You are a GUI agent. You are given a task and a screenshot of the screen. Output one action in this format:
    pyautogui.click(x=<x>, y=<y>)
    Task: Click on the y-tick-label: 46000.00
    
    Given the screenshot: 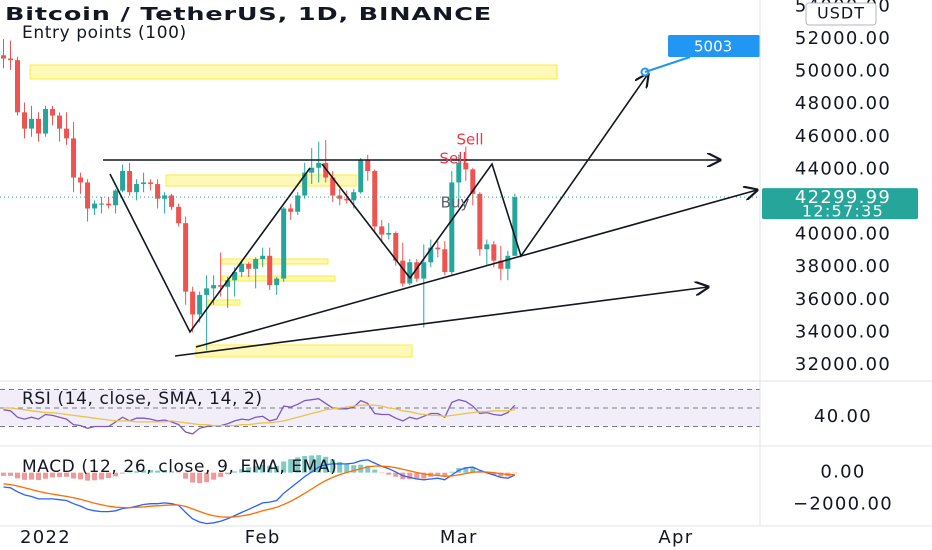 What is the action you would take?
    pyautogui.click(x=843, y=136)
    